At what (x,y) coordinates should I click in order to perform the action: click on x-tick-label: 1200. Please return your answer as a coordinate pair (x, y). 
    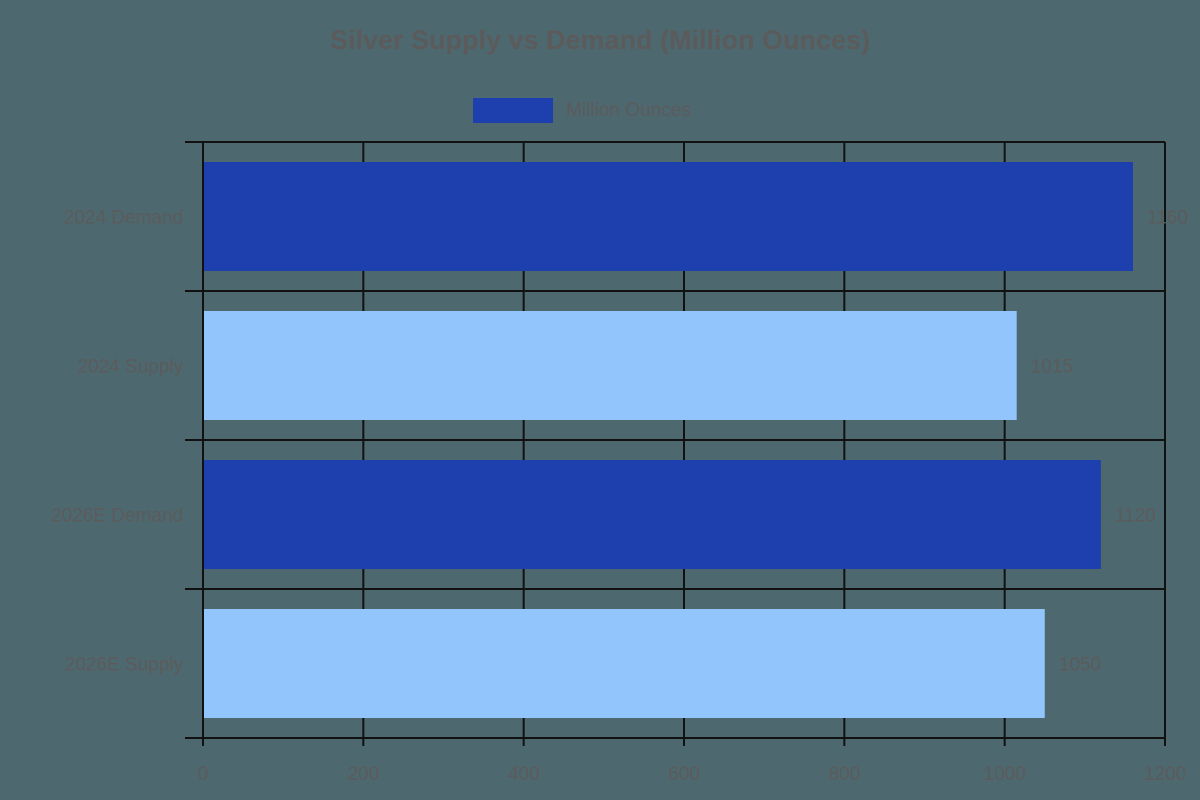
    Looking at the image, I should click on (1165, 774).